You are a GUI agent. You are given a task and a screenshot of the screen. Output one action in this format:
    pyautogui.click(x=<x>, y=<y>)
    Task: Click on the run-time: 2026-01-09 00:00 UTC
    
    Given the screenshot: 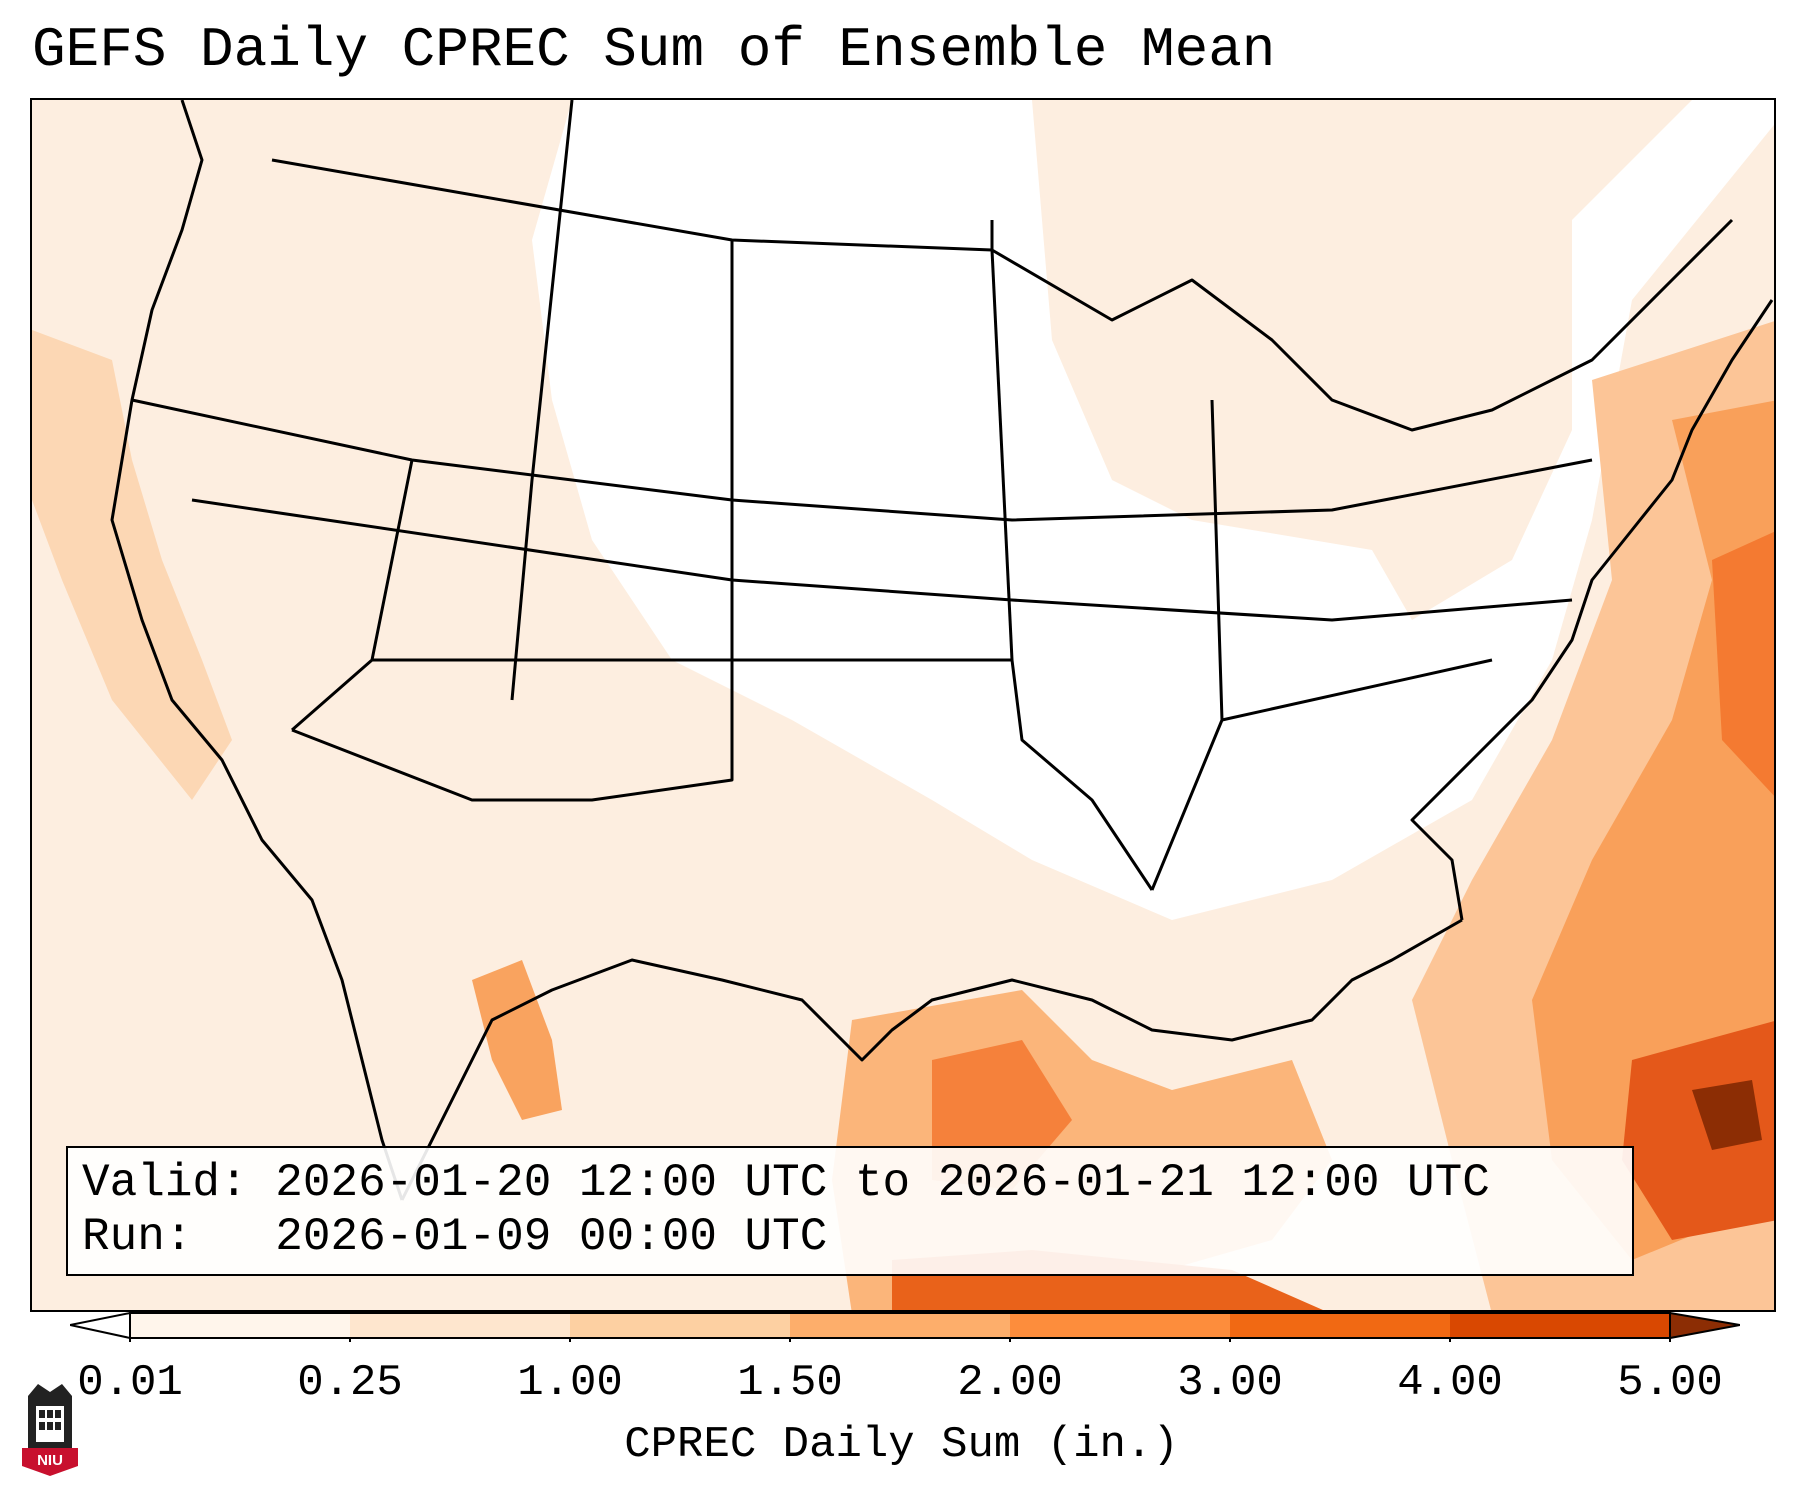 What is the action you would take?
    pyautogui.click(x=551, y=1237)
    